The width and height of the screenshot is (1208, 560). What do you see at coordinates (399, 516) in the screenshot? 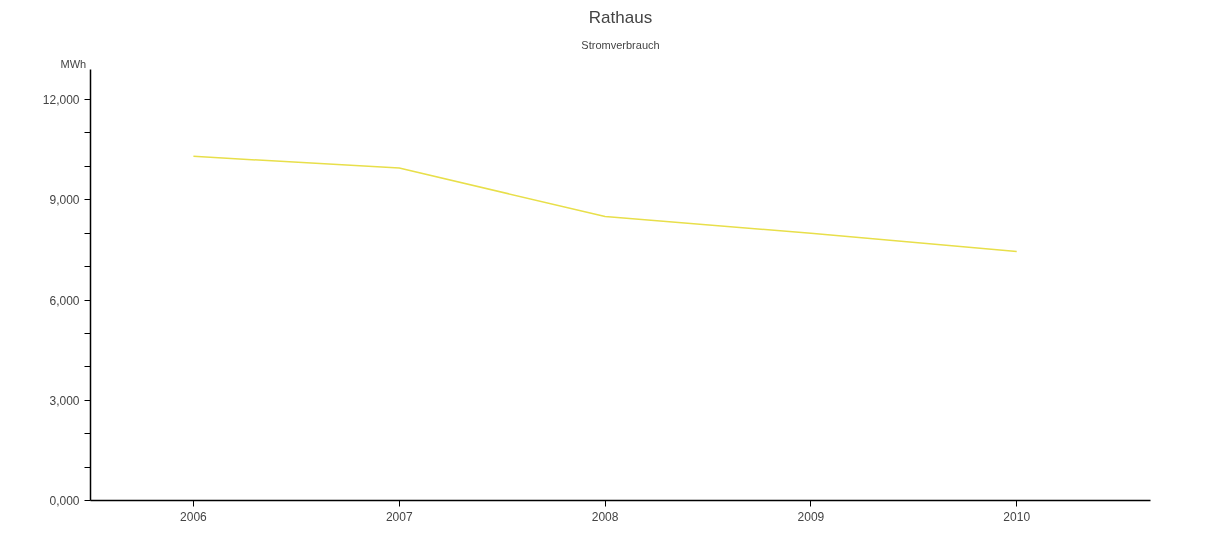
I see `x-tick-label: 2007` at bounding box center [399, 516].